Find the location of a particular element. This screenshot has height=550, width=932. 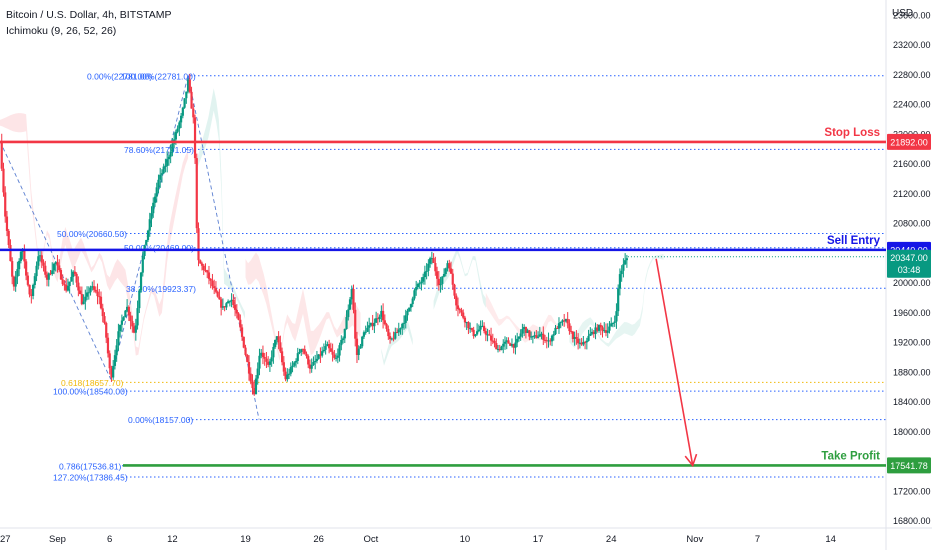

price-badge-text: 21892.00 is located at coordinates (909, 142).